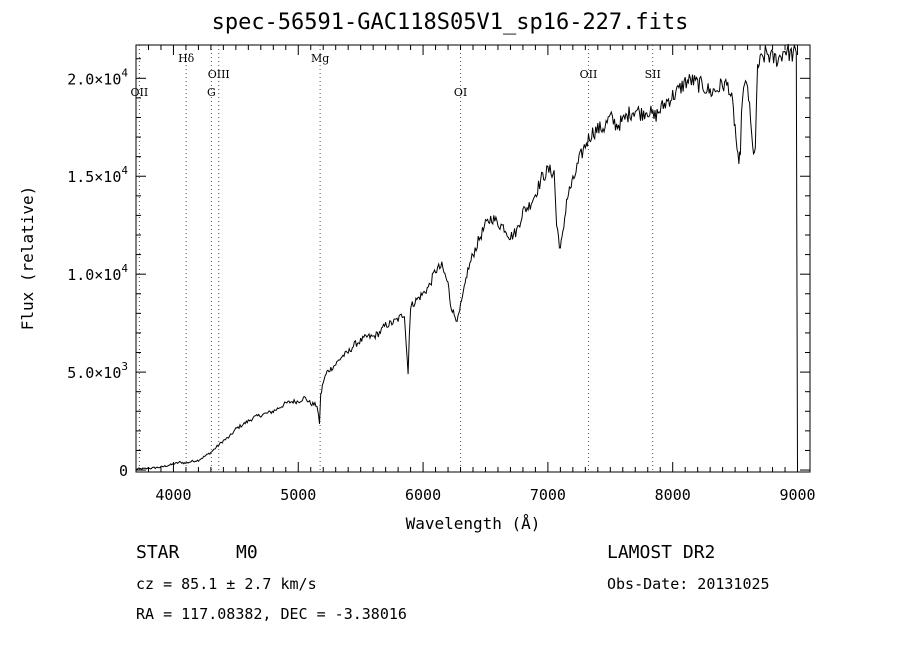  I want to click on x-axis-label: Wavelength (Å), so click(473, 523).